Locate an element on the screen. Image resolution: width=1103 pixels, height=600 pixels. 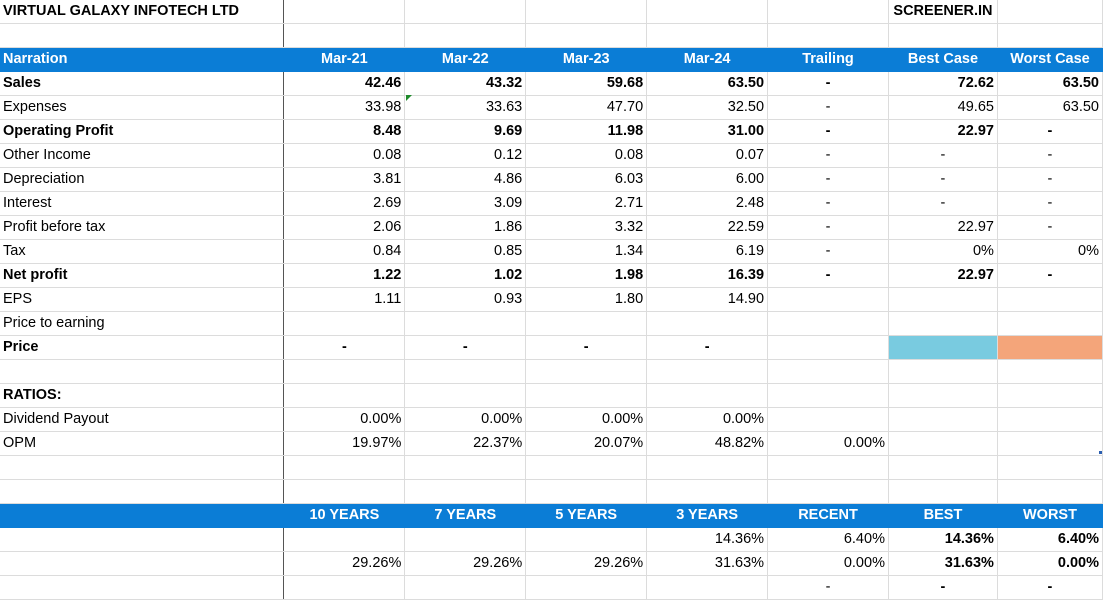
value-cell: 14.90 is located at coordinates (707, 299).